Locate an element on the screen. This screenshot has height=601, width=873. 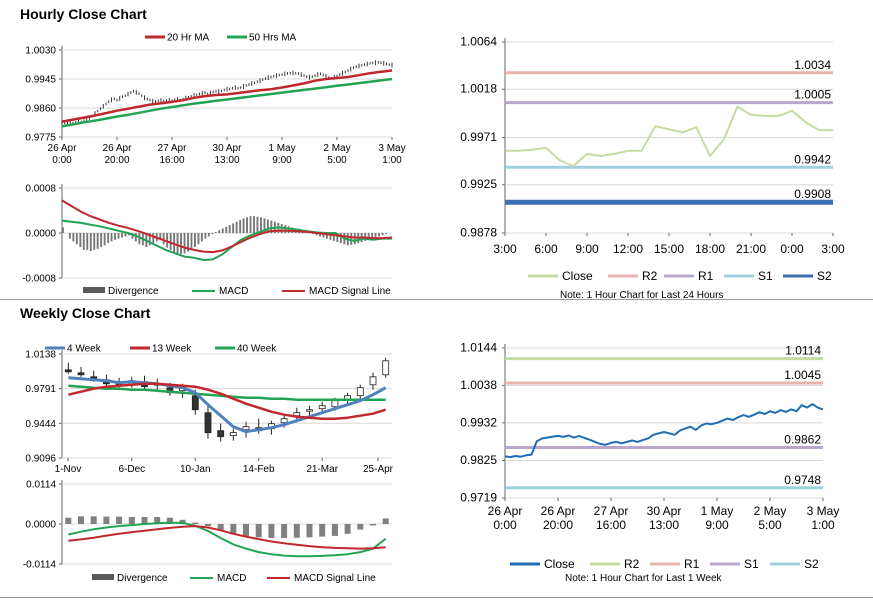
hourly-levels-y-tick-label: 0.9878 is located at coordinates (478, 233).